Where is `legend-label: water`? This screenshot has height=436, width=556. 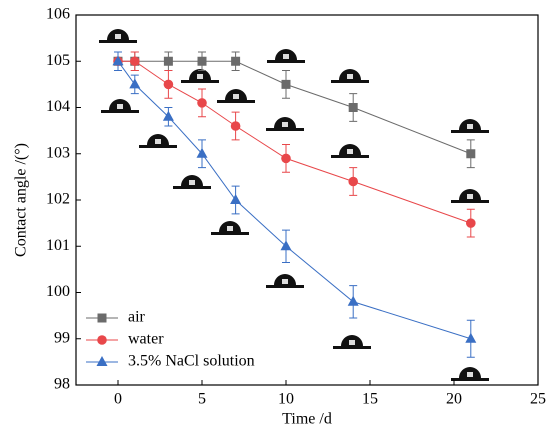 legend-label: water is located at coordinates (146, 339).